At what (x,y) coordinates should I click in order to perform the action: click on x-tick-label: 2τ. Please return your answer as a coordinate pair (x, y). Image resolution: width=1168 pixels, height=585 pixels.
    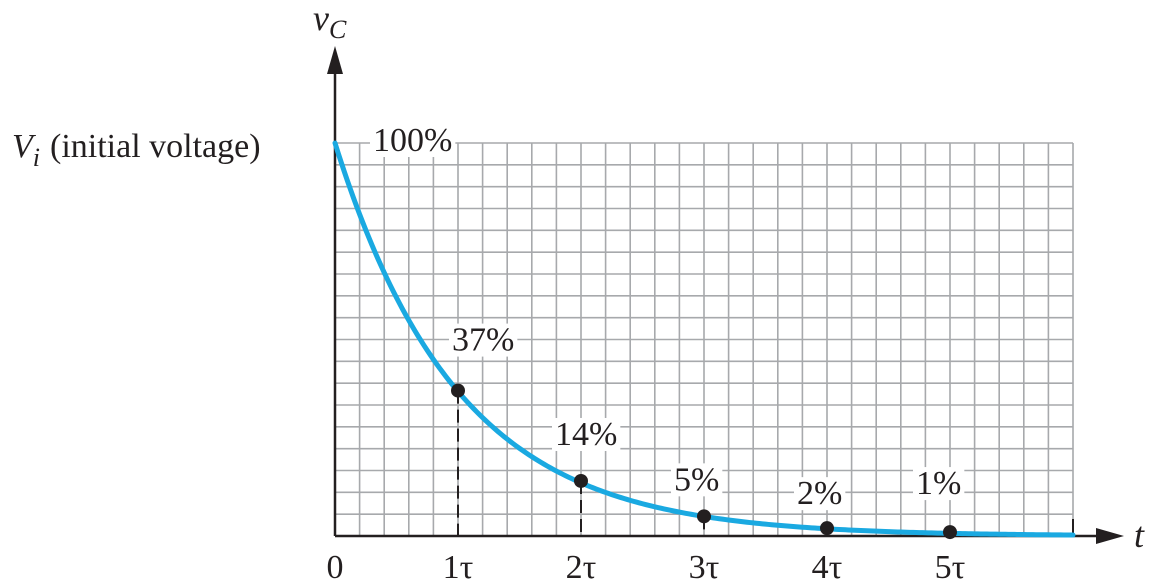
    Looking at the image, I should click on (581, 567).